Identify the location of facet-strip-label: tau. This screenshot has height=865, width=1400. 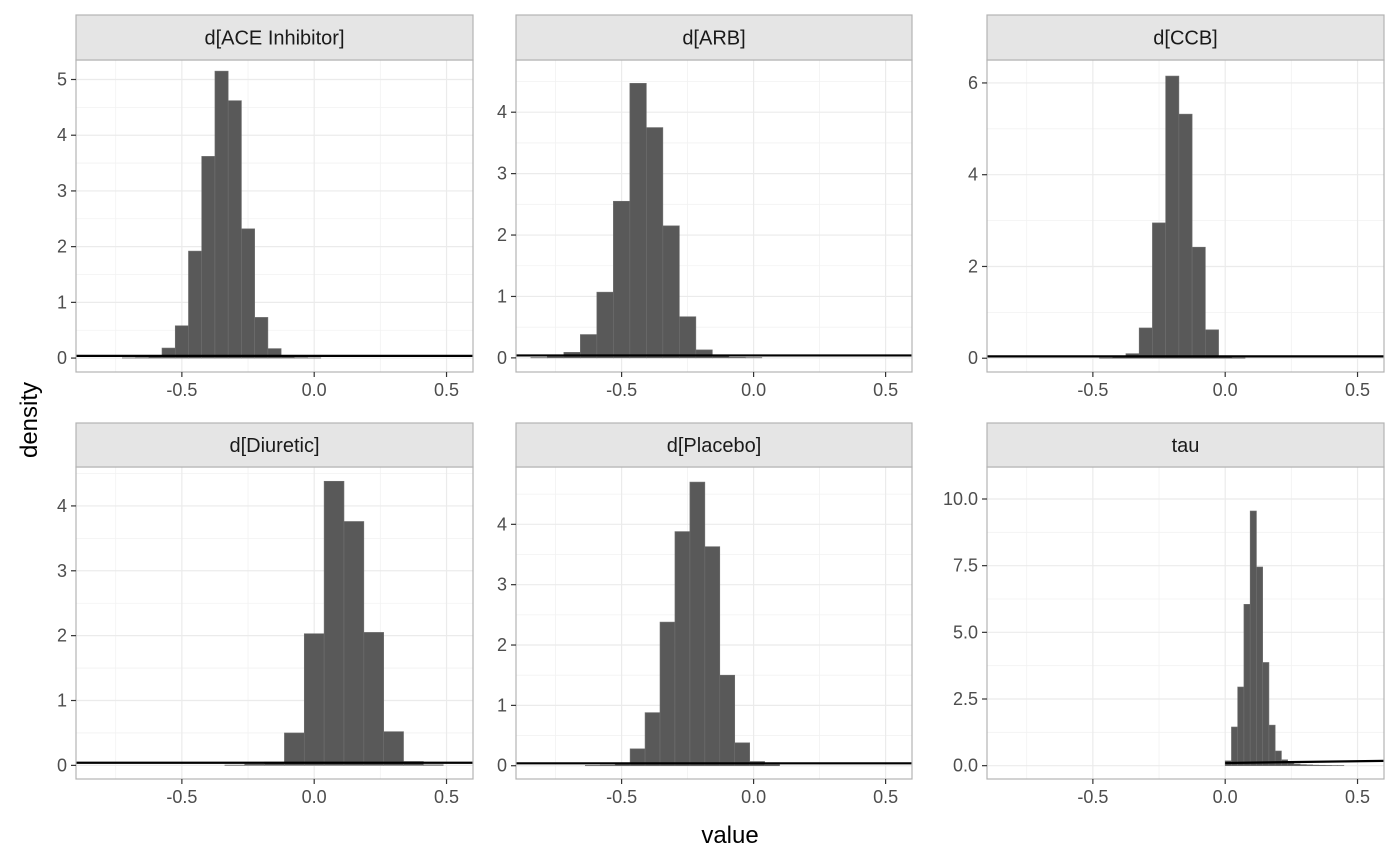
(1186, 446).